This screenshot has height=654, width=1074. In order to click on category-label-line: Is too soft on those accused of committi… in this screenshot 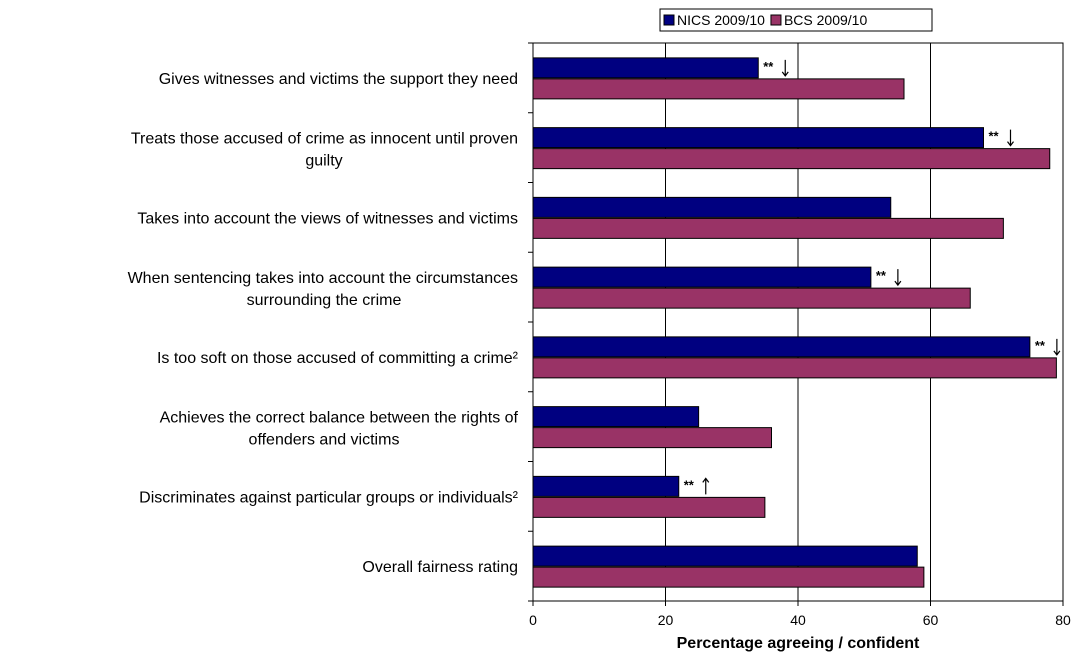, I will do `click(338, 358)`.